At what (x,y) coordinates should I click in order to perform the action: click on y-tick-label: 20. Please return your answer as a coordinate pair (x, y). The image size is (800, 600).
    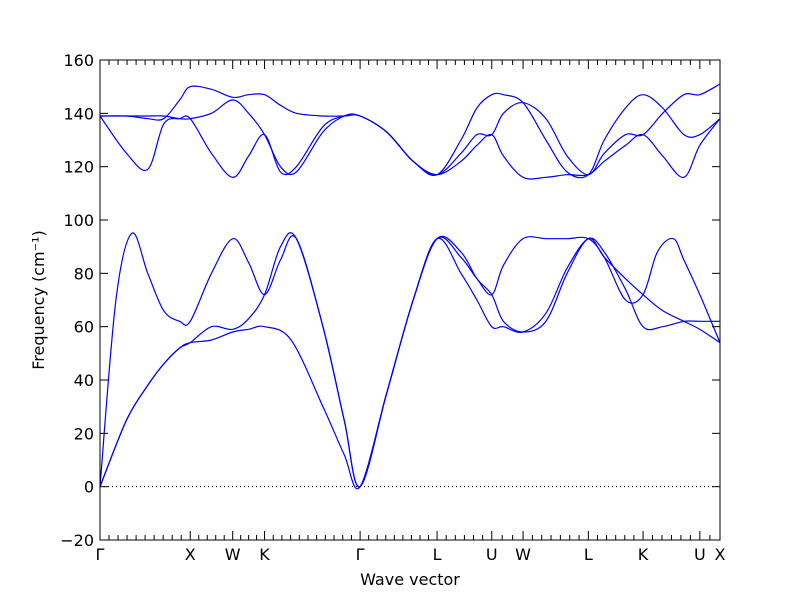
    Looking at the image, I should click on (84, 433).